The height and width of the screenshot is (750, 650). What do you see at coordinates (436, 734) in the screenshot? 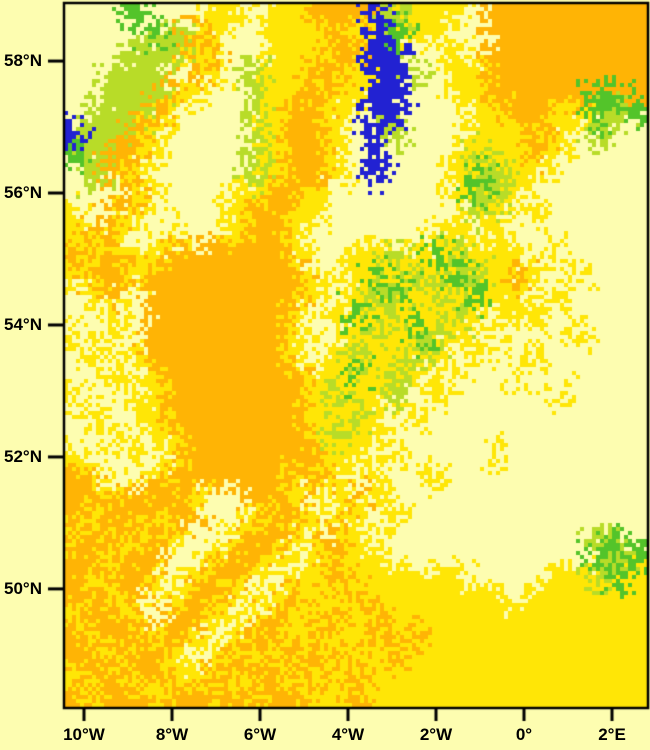
I see `x-tick-label: 2°W` at bounding box center [436, 734].